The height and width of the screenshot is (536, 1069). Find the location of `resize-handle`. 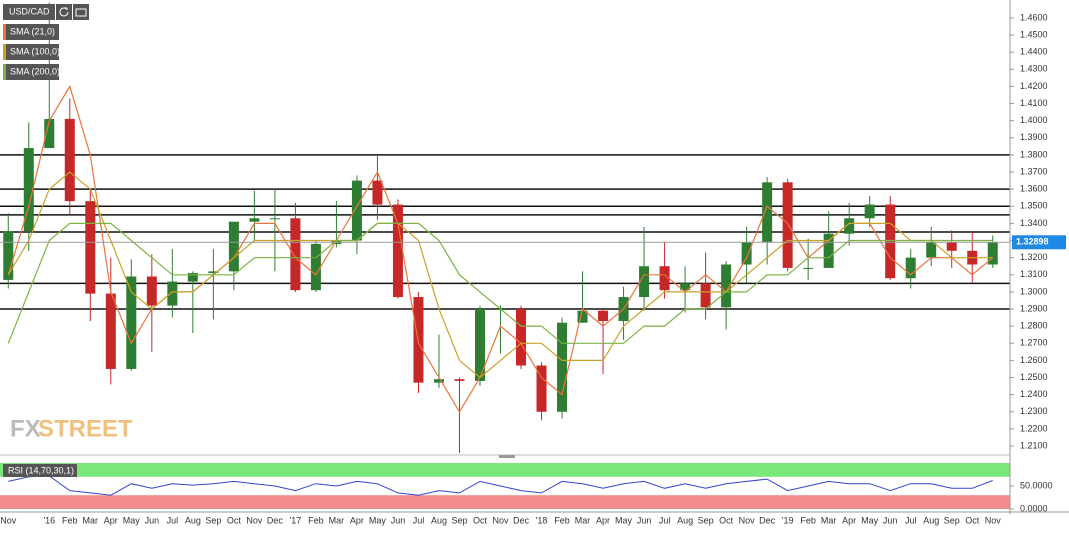

resize-handle is located at coordinates (507, 456).